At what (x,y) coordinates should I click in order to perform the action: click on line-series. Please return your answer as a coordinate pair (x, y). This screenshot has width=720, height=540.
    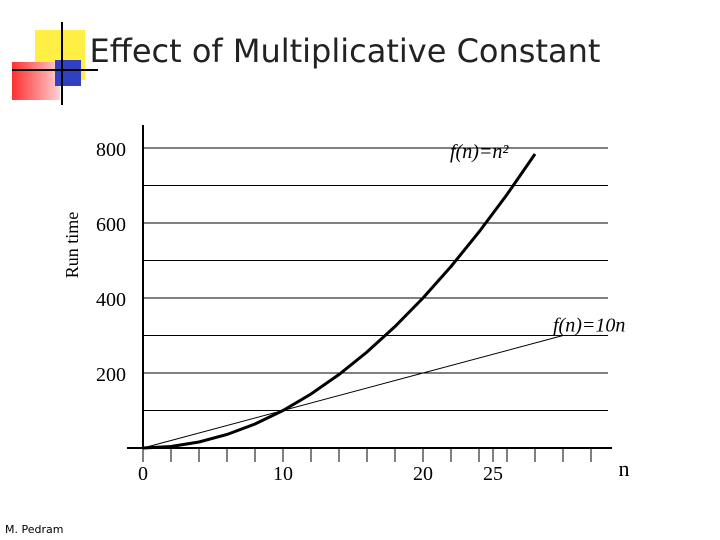
    Looking at the image, I should click on (353, 392).